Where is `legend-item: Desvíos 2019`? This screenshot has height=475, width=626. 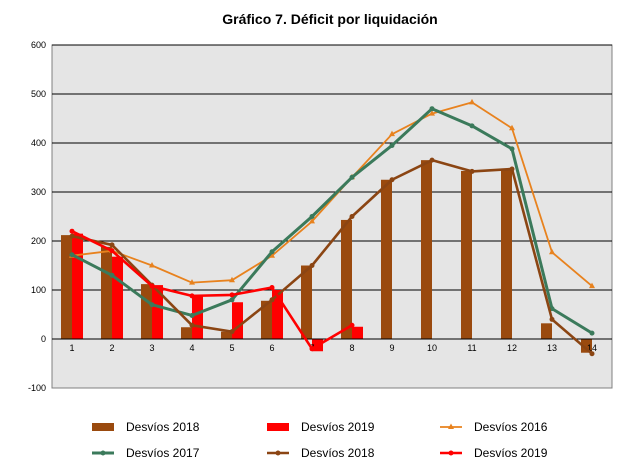
legend-item: Desvíos 2019 is located at coordinates (321, 427).